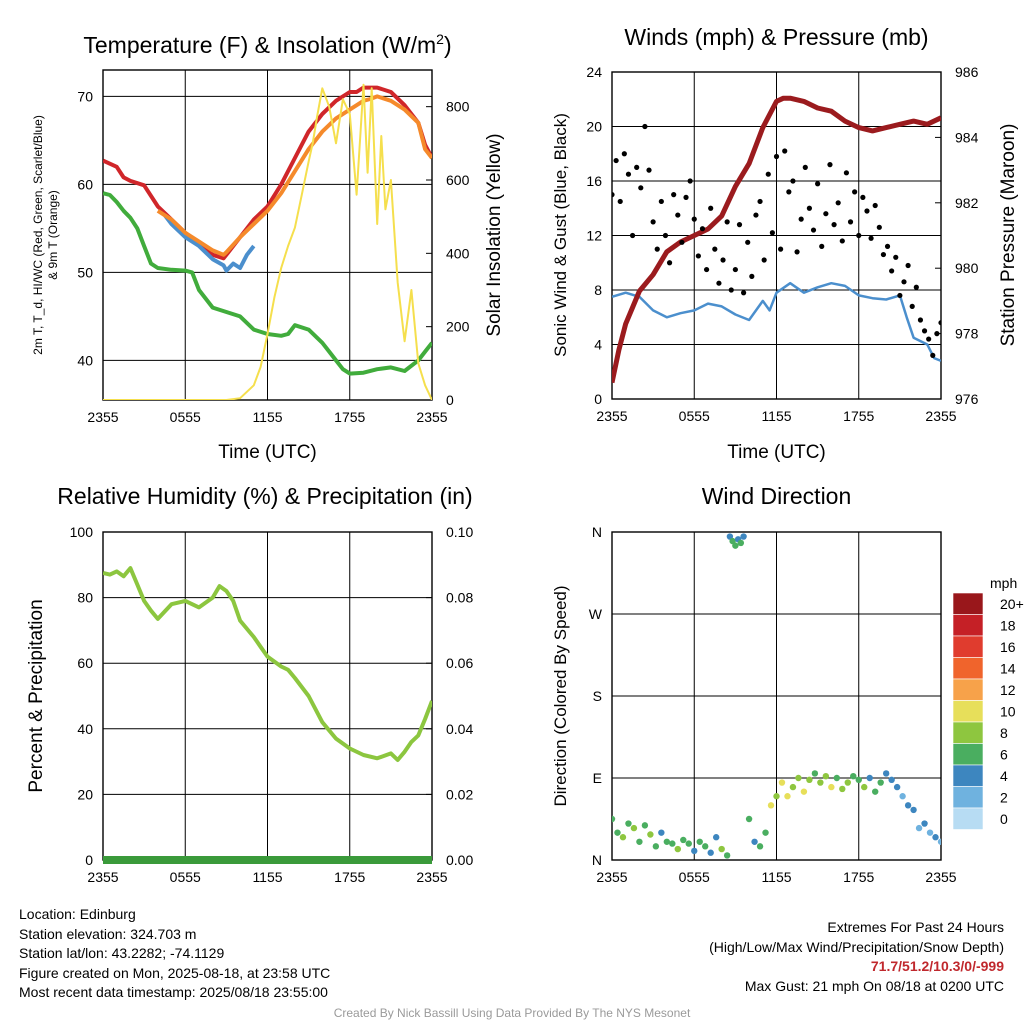 The width and height of the screenshot is (1024, 1024). Describe the element at coordinates (85, 729) in the screenshot. I see `y-tick-label-left: 40` at that location.